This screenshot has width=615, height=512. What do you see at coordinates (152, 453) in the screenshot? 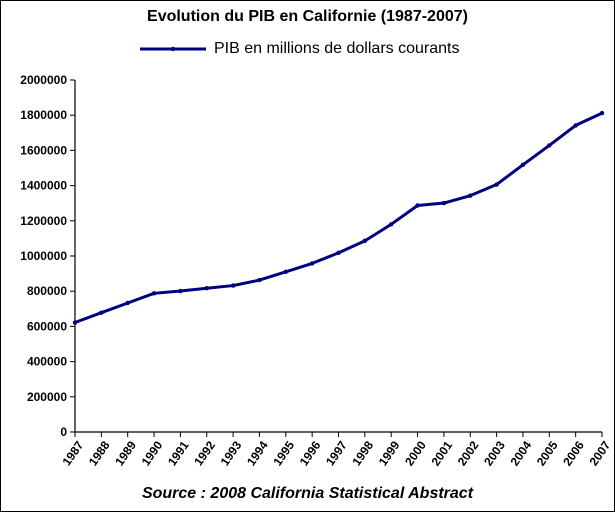
I see `x-tick-label: 1990` at bounding box center [152, 453].